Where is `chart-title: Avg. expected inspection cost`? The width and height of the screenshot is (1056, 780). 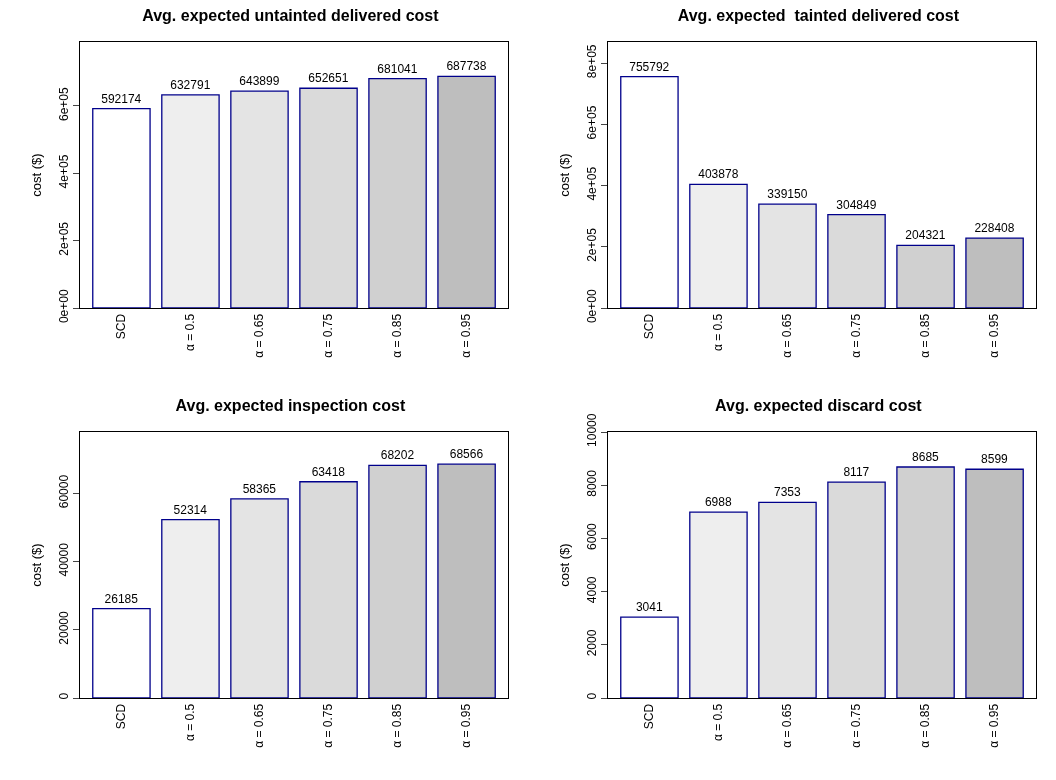
chart-title: Avg. expected inspection cost is located at coordinates (290, 405).